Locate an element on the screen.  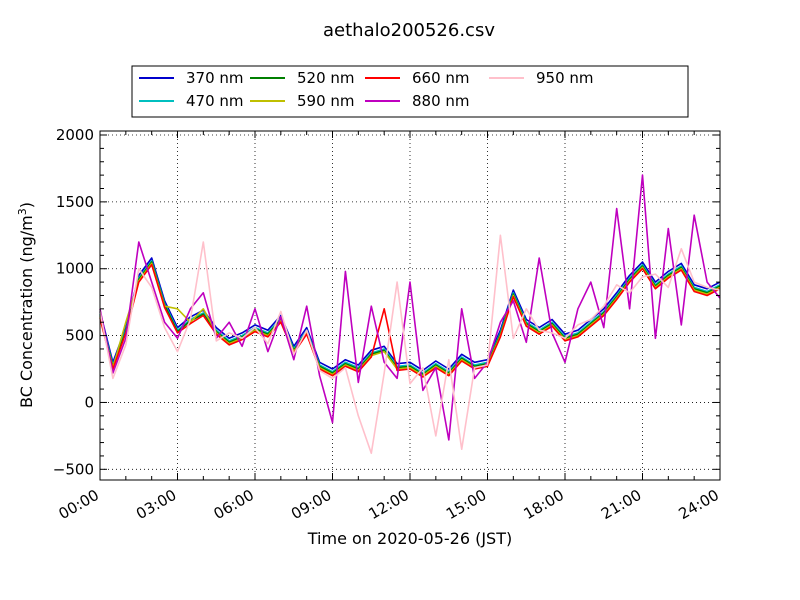
series-line-470-nm is located at coordinates (410, 316).